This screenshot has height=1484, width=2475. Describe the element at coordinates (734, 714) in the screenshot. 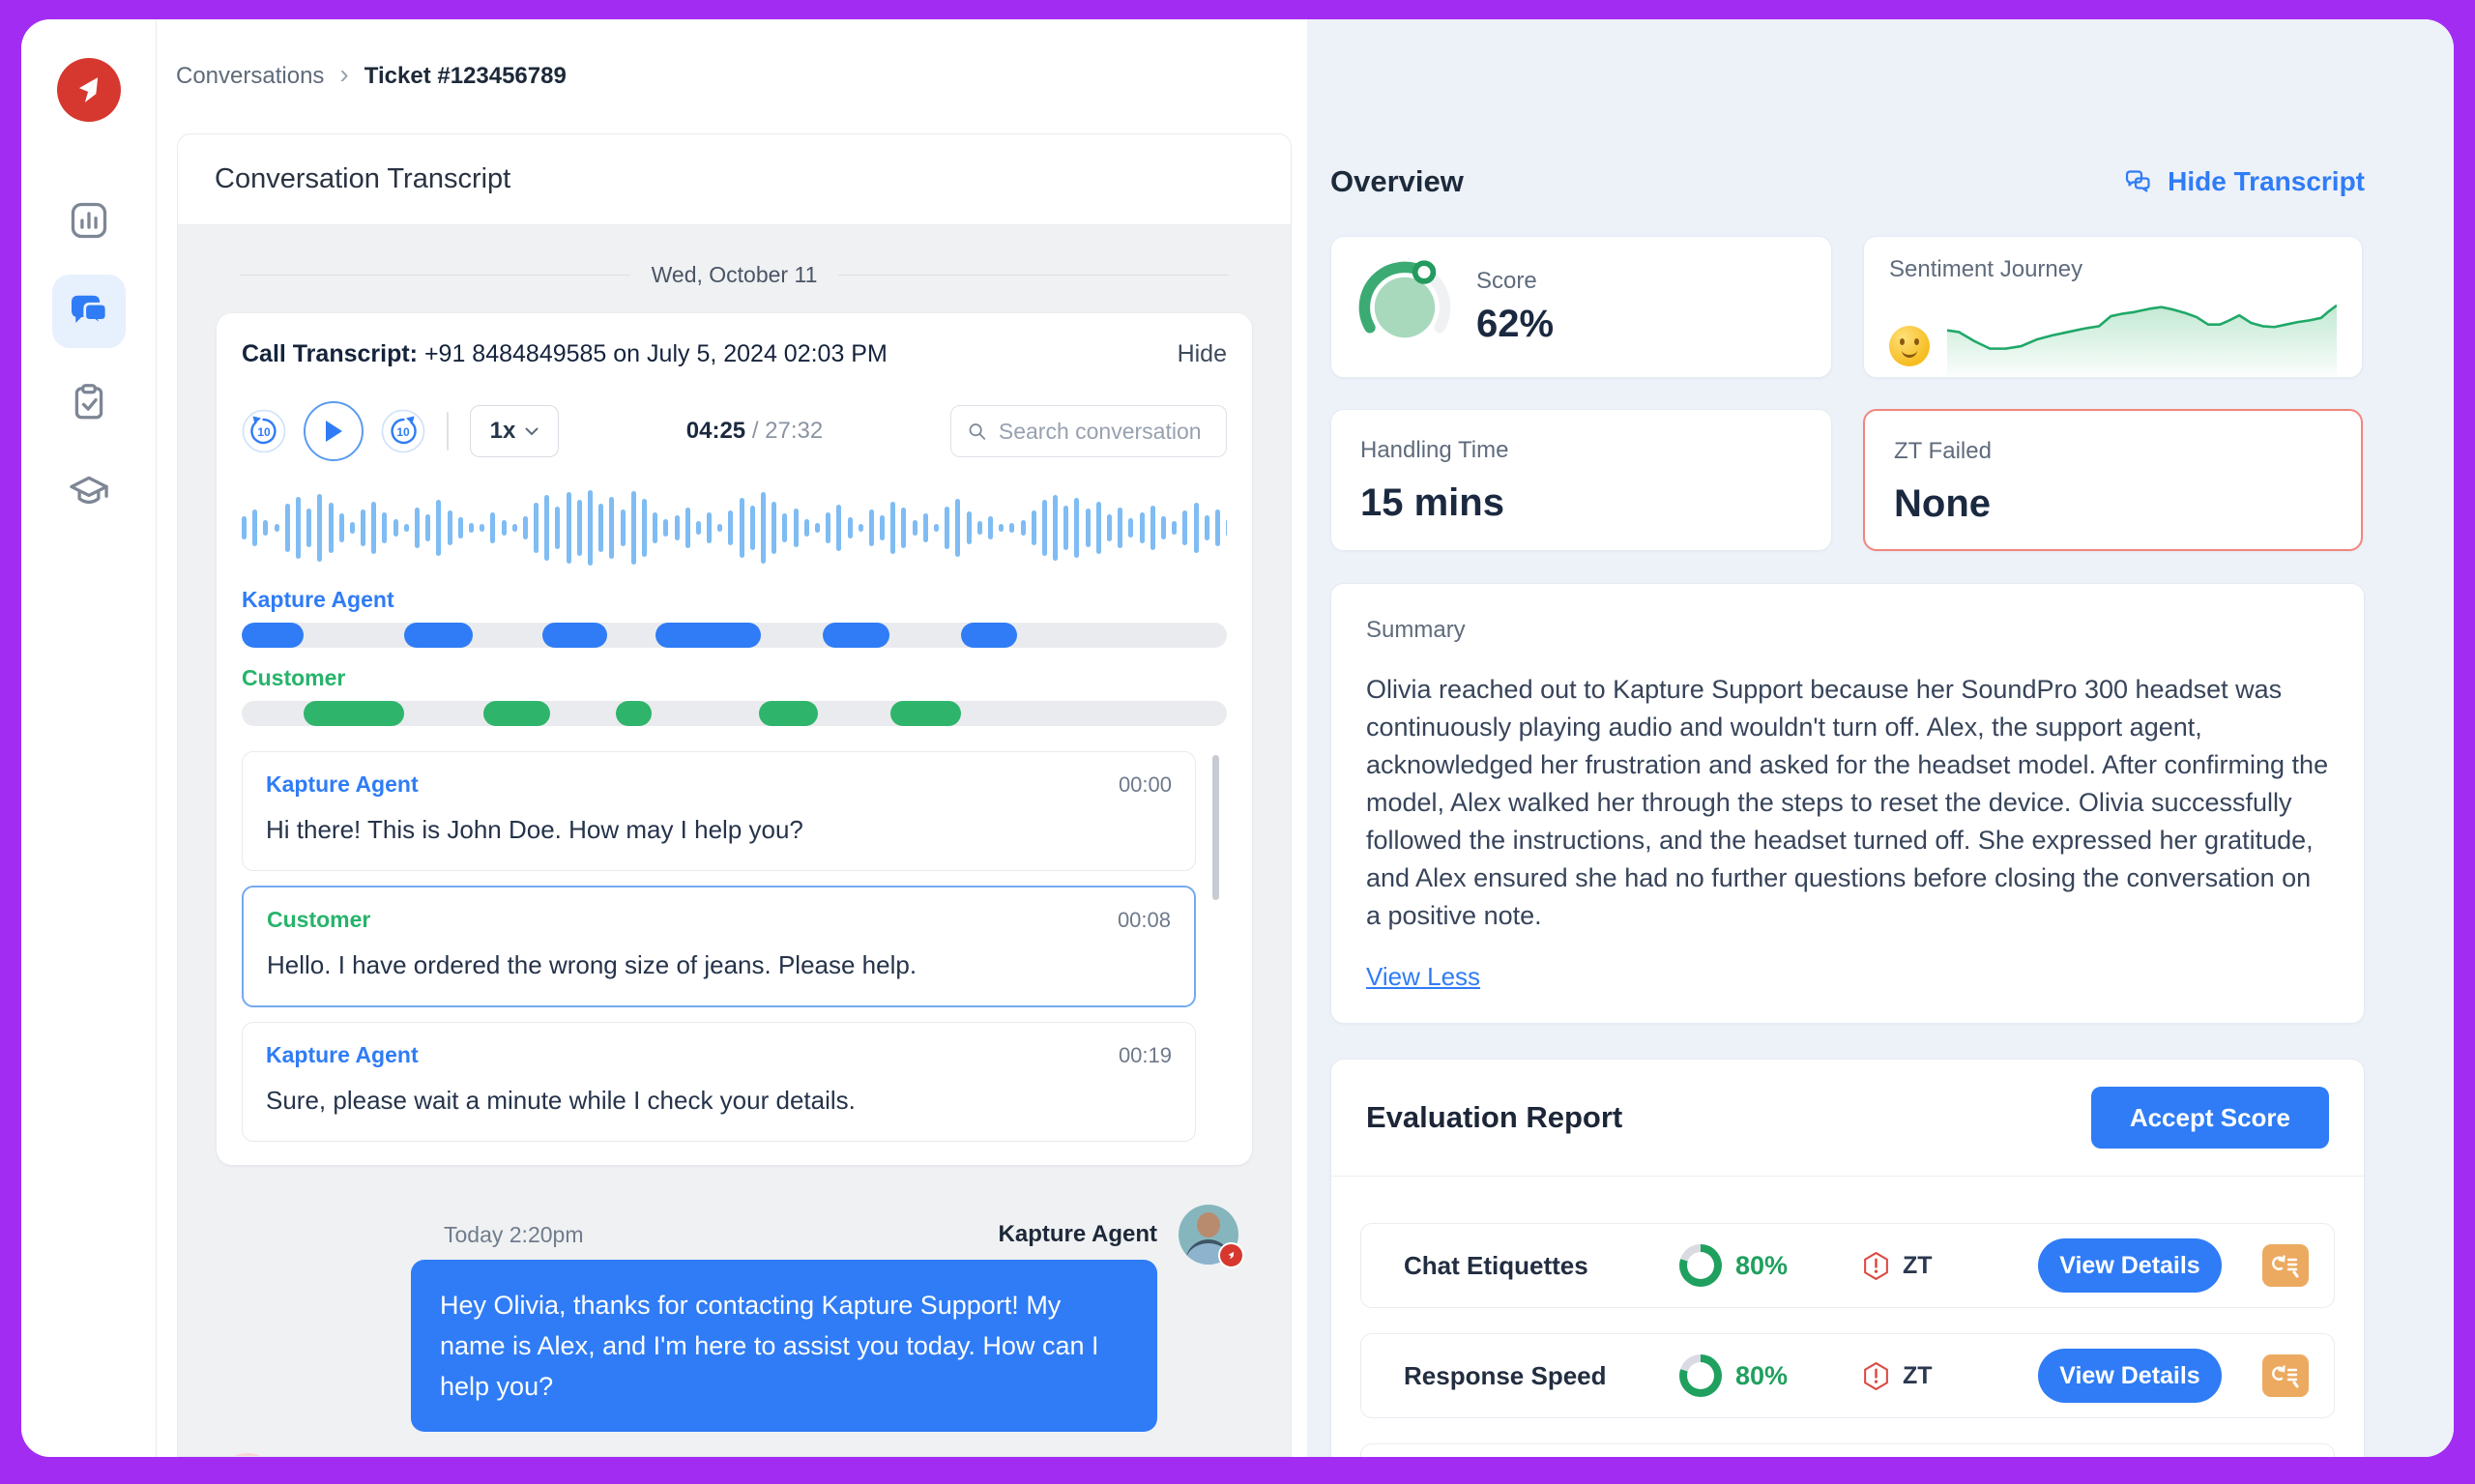

I see `customer-speech-timeline` at that location.